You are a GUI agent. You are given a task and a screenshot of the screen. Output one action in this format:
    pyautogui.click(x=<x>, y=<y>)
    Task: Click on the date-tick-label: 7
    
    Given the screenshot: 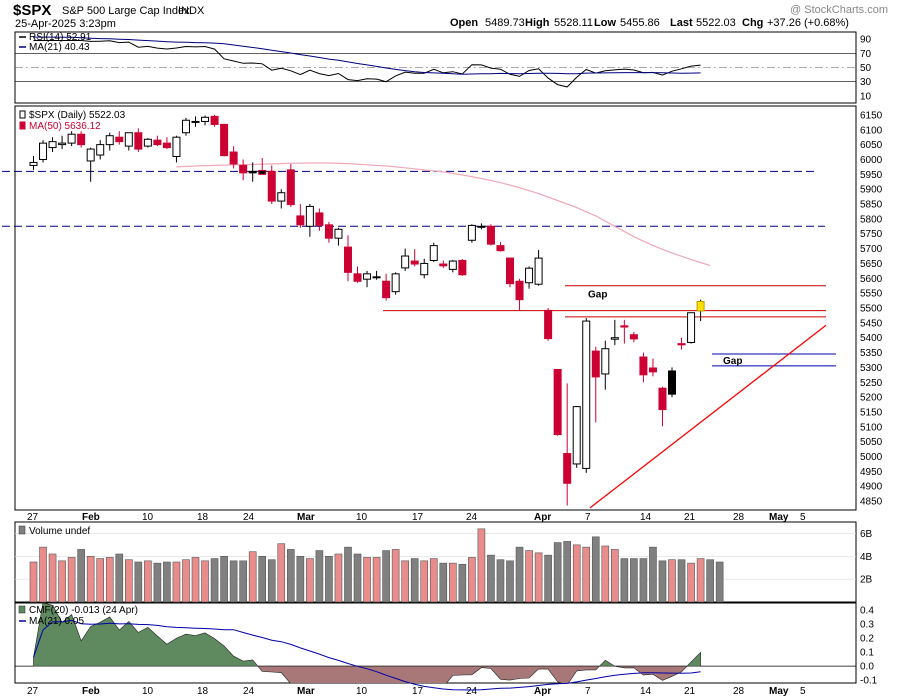 What is the action you would take?
    pyautogui.click(x=588, y=691)
    